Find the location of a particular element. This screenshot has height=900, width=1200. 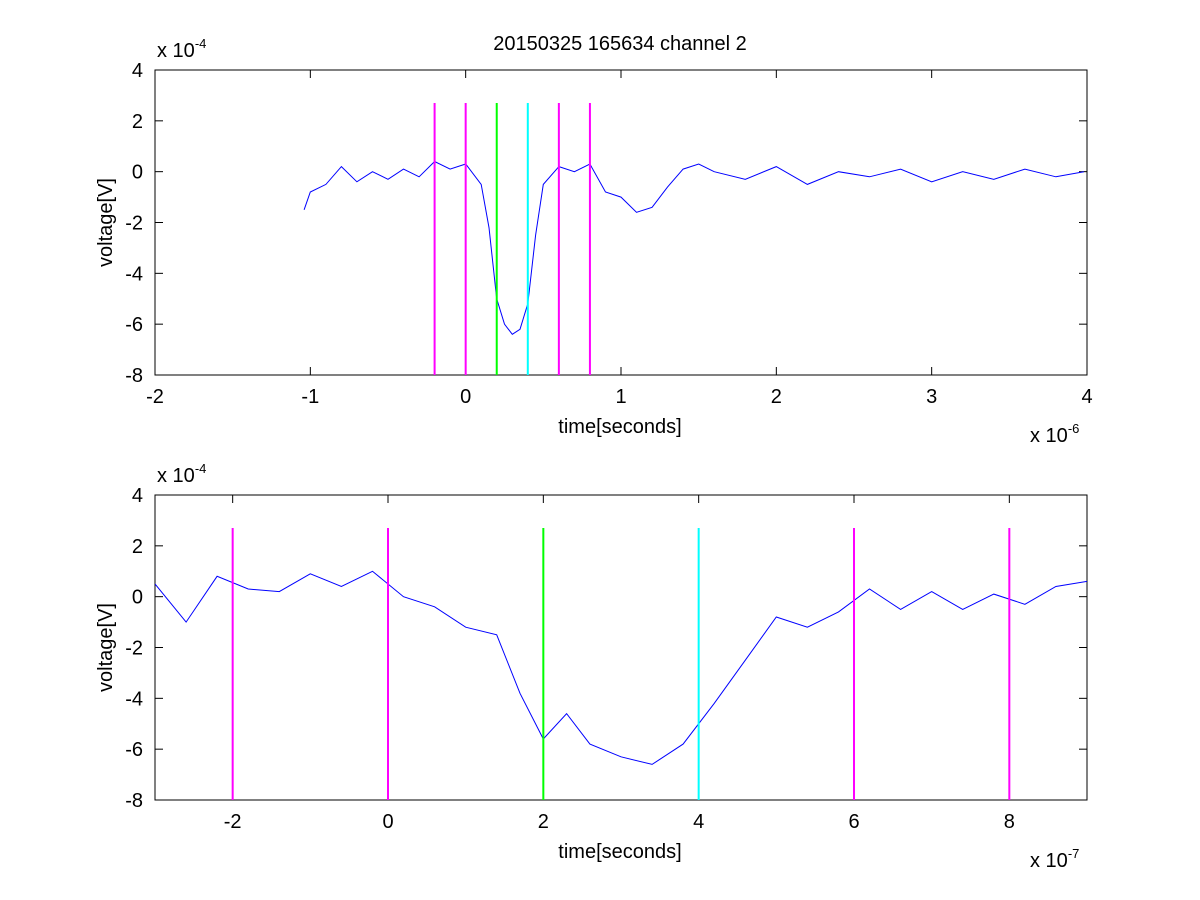

x-tick-label: -1 is located at coordinates (310, 397).